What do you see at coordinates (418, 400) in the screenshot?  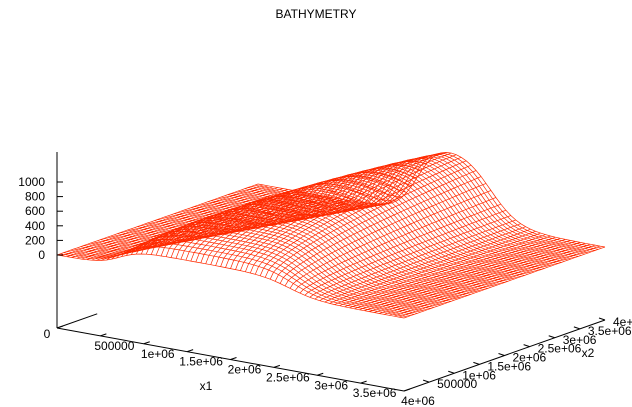 I see `x1-tick-label: 4e+06` at bounding box center [418, 400].